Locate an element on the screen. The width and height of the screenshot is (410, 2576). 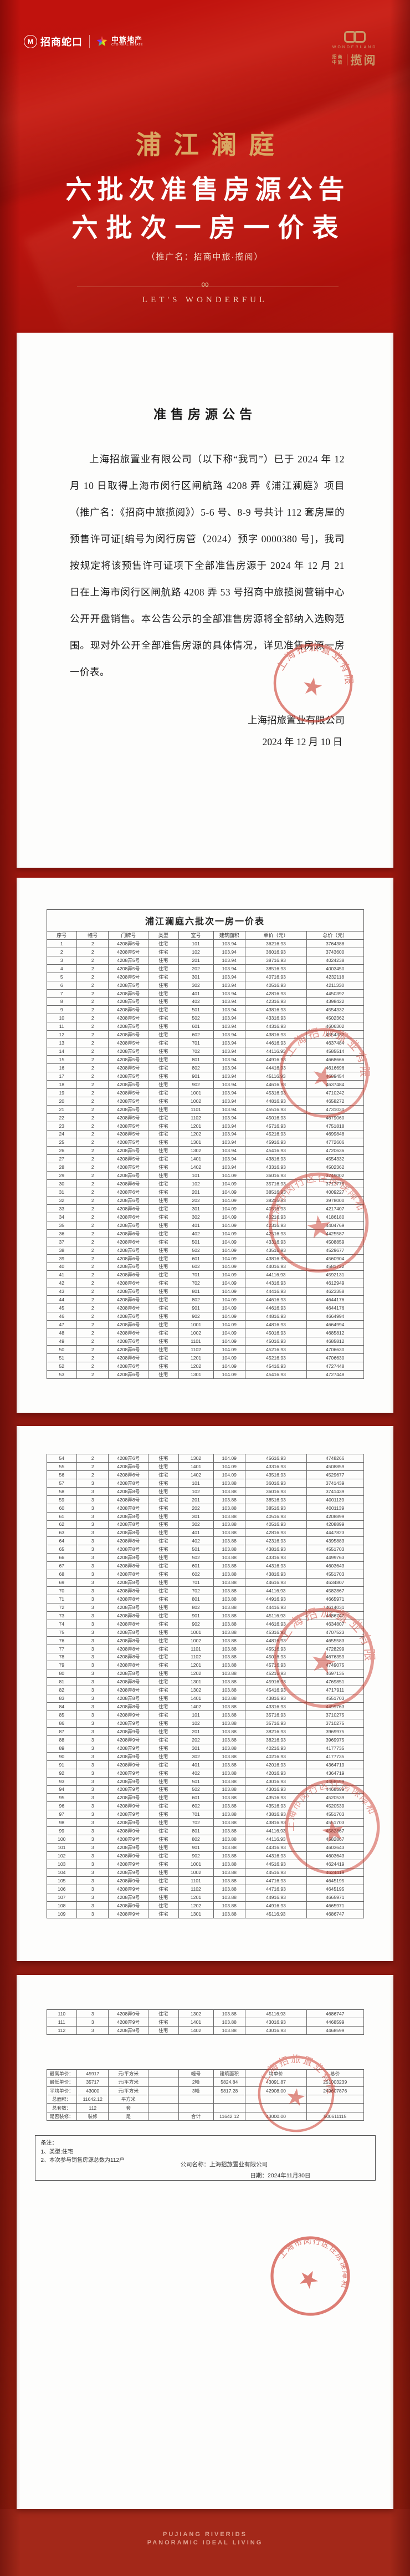
table-cell: 95 is located at coordinates (63, 1799).